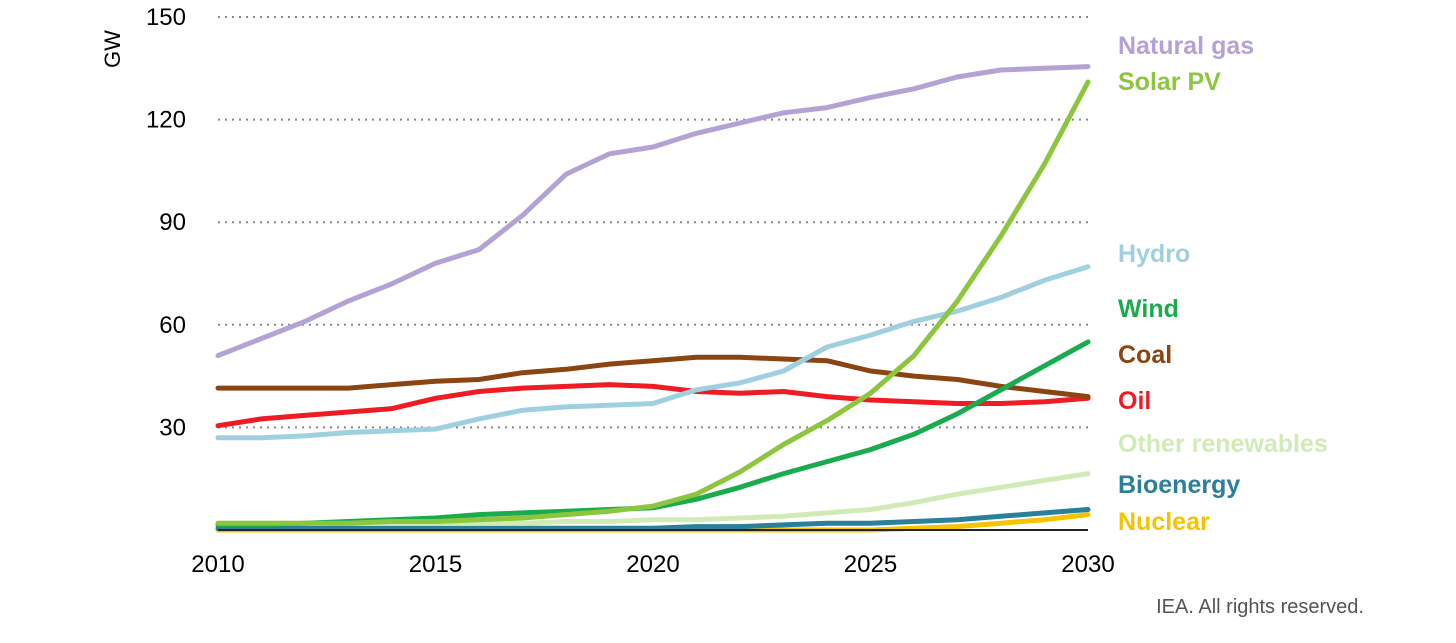  Describe the element at coordinates (166, 17) in the screenshot. I see `y-tick-label: 150` at that location.